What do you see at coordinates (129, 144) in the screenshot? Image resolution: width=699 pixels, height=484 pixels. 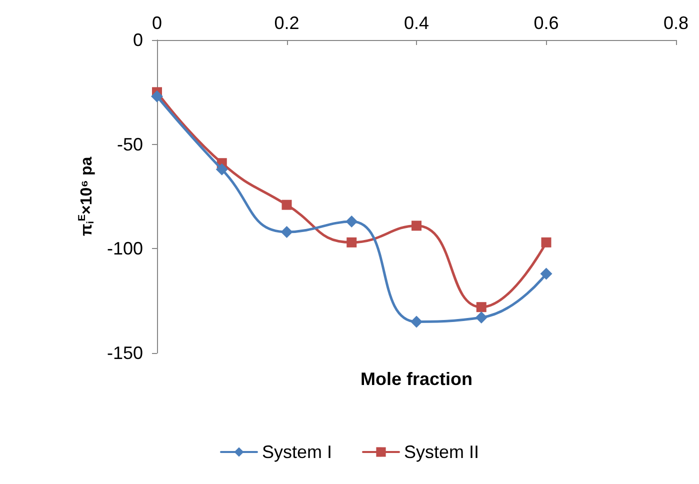 I see `y-tick-label: -50` at bounding box center [129, 144].